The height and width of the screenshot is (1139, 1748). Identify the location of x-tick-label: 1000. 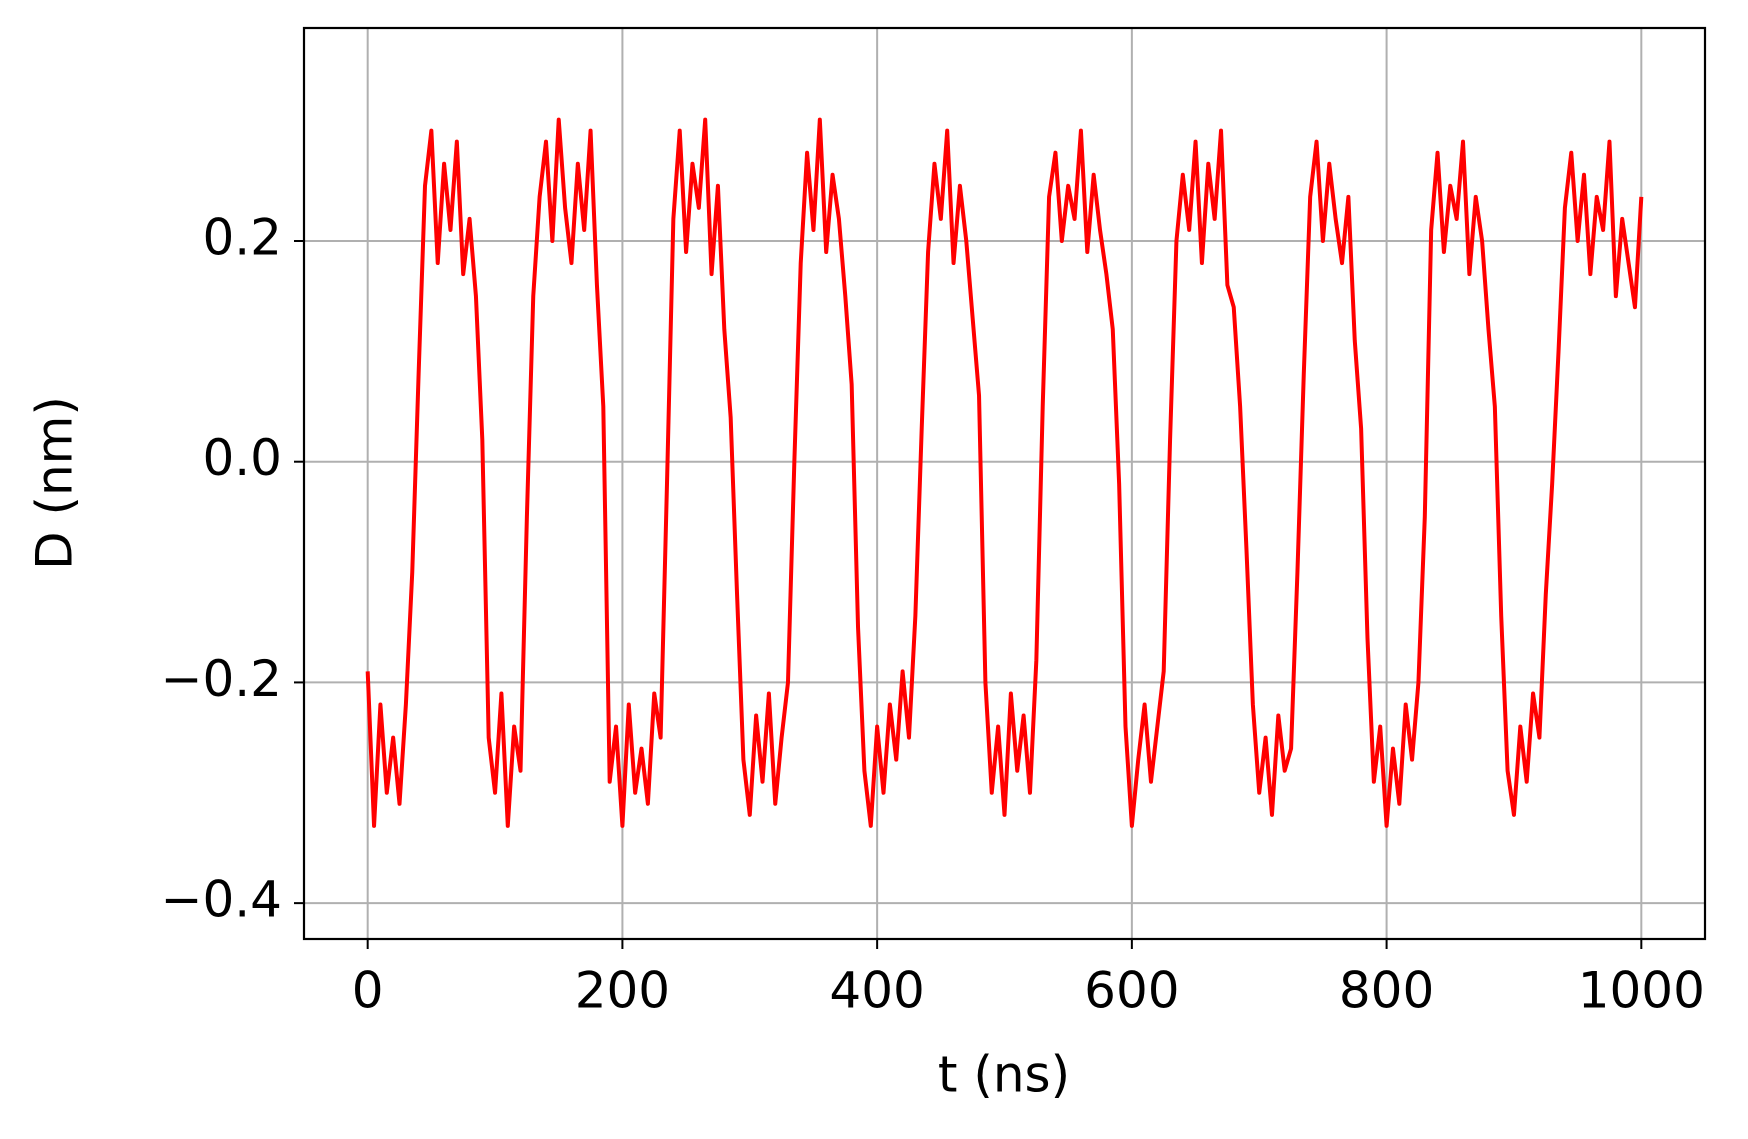
(1641, 991).